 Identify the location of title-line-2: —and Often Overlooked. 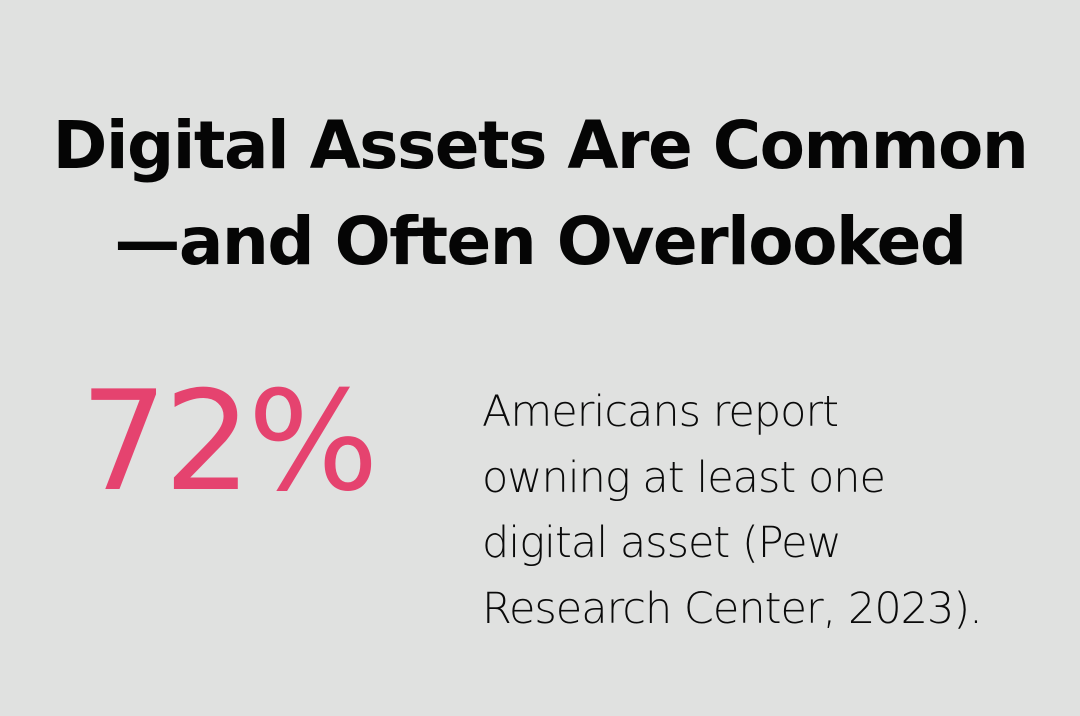
(540, 241).